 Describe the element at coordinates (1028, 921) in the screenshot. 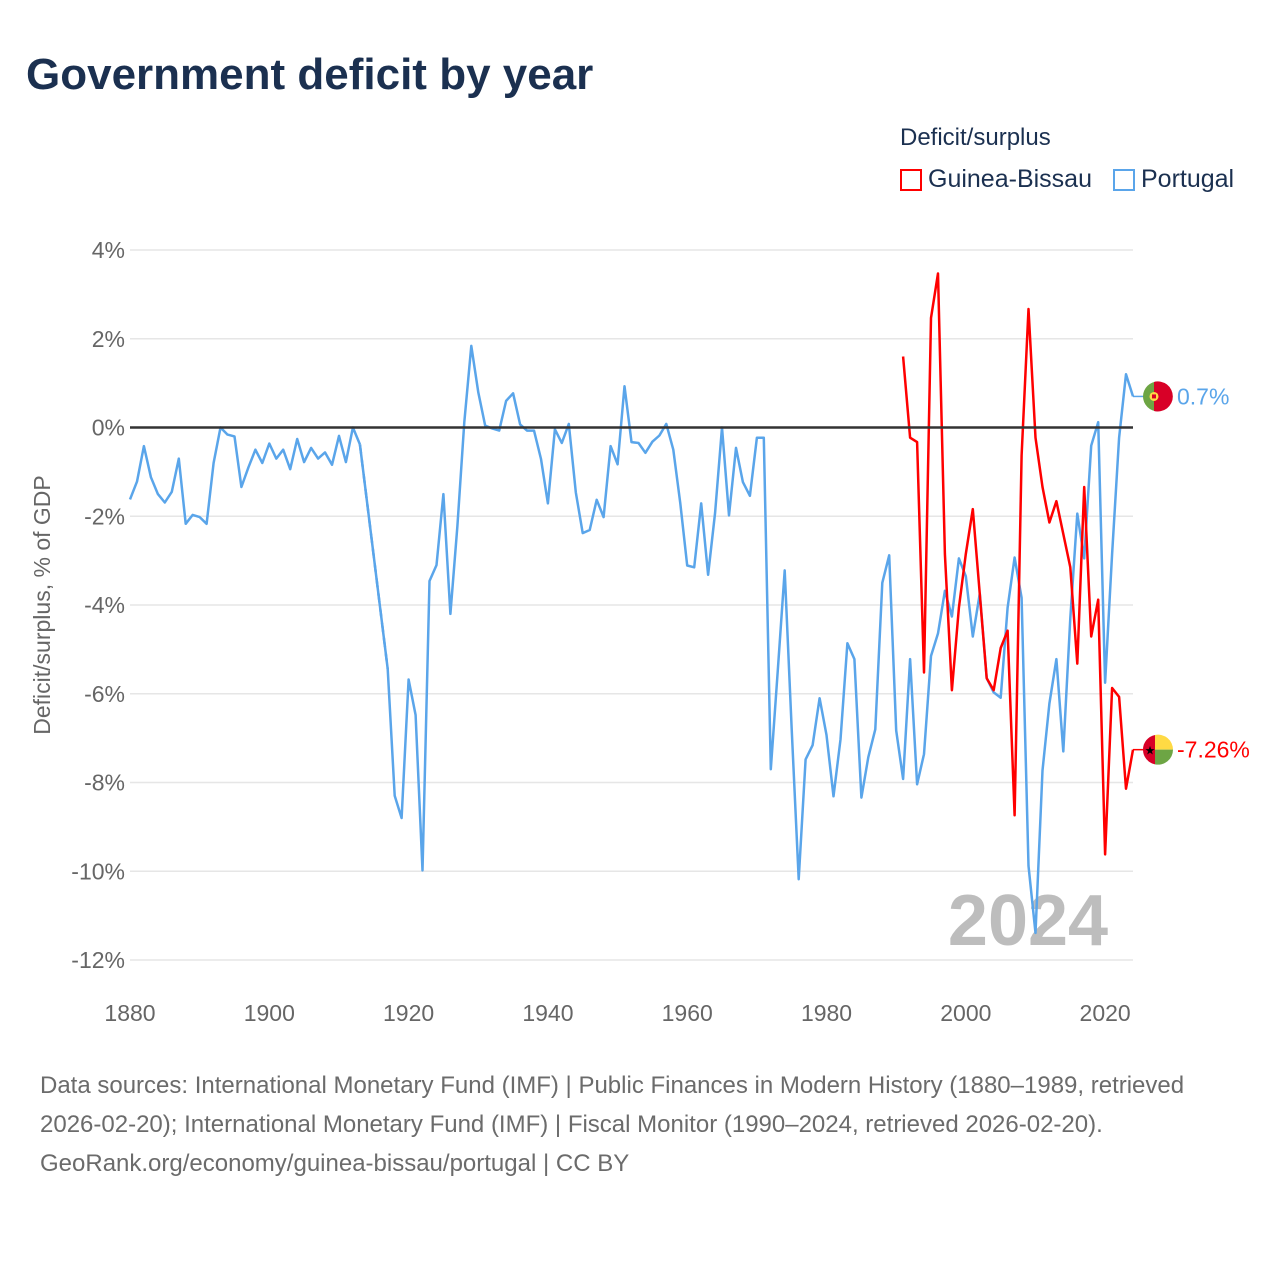

I see `year-watermark: 2024` at that location.